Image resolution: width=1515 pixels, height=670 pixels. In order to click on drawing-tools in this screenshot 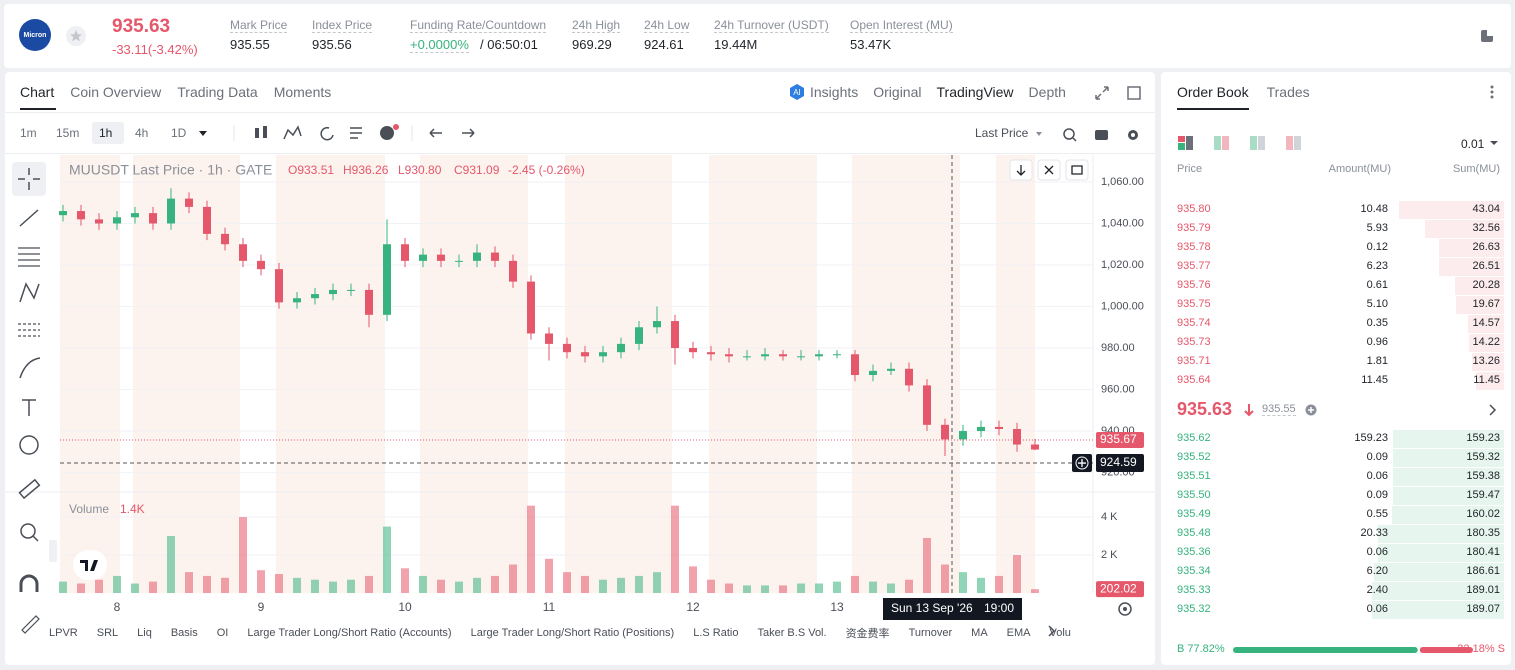, I will do `click(30, 400)`.